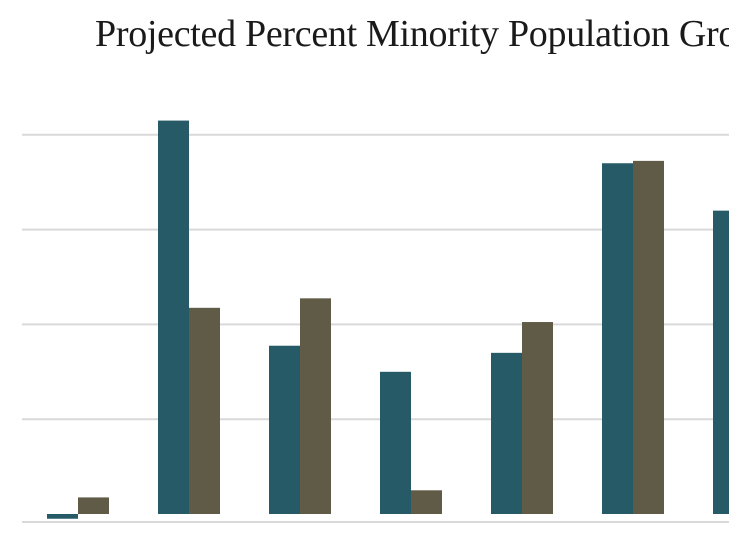  What do you see at coordinates (506, 433) in the screenshot?
I see `bar-series1-group5` at bounding box center [506, 433].